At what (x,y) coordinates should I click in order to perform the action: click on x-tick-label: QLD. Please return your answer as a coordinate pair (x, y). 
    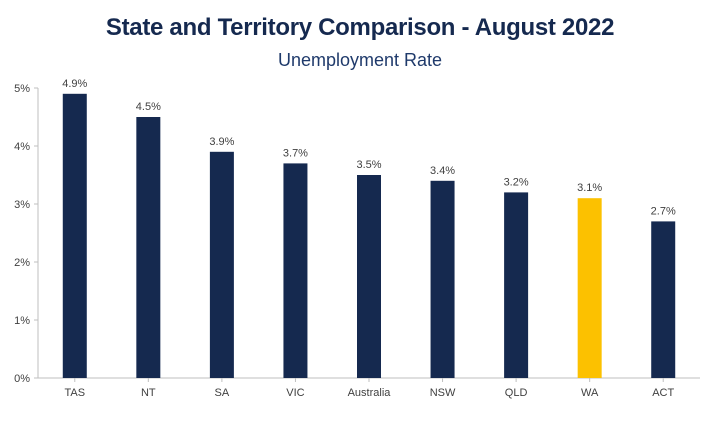
    Looking at the image, I should click on (516, 393).